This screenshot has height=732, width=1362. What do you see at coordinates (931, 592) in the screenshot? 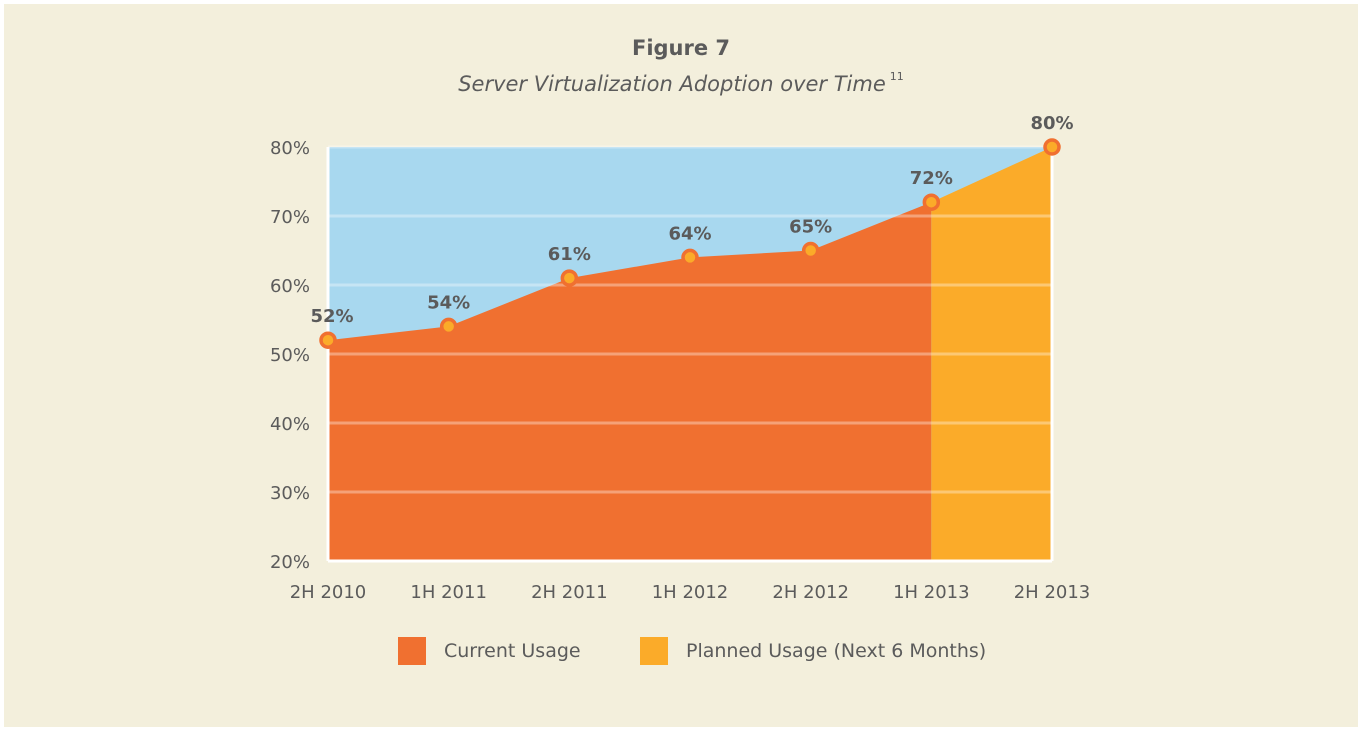
I see `x-tick-label: 1H 2013` at bounding box center [931, 592].